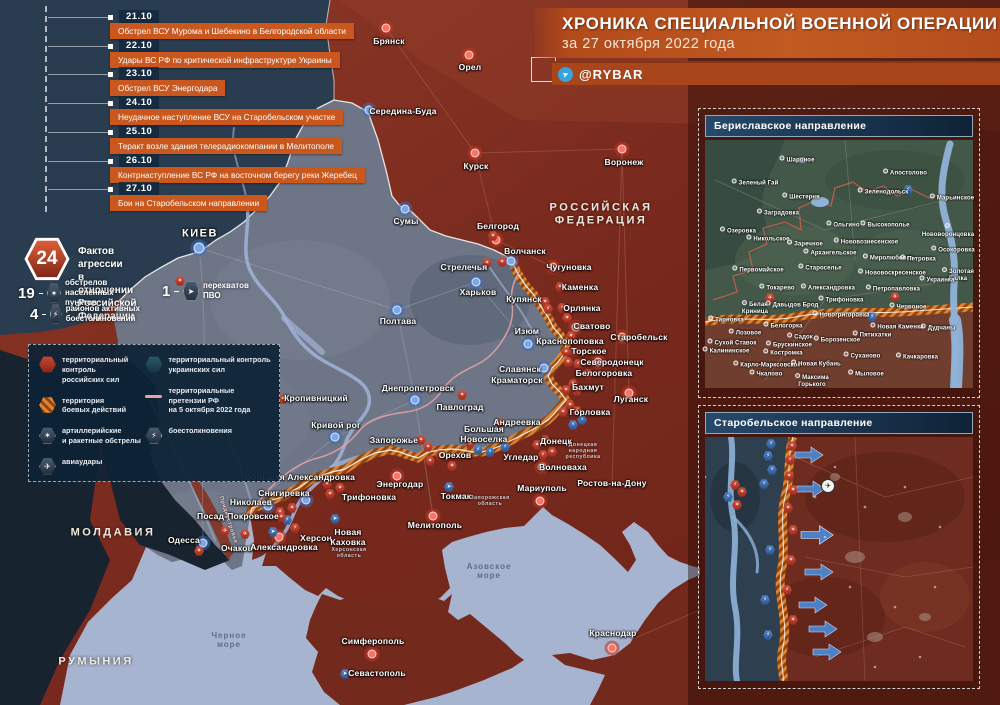  I want to click on timeline-date: 23.10, so click(139, 74).